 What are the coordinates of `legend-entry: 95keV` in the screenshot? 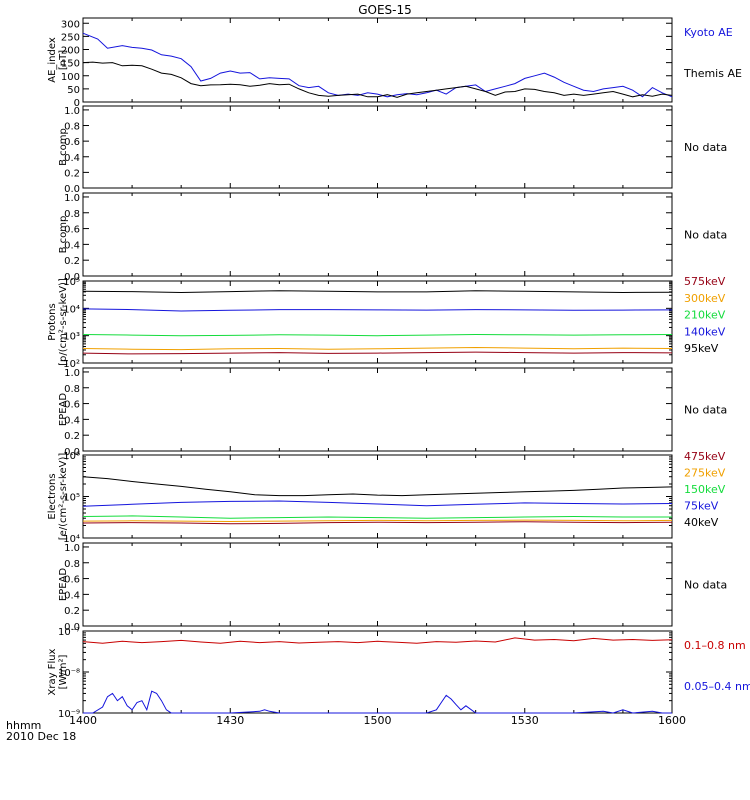 It's located at (701, 348).